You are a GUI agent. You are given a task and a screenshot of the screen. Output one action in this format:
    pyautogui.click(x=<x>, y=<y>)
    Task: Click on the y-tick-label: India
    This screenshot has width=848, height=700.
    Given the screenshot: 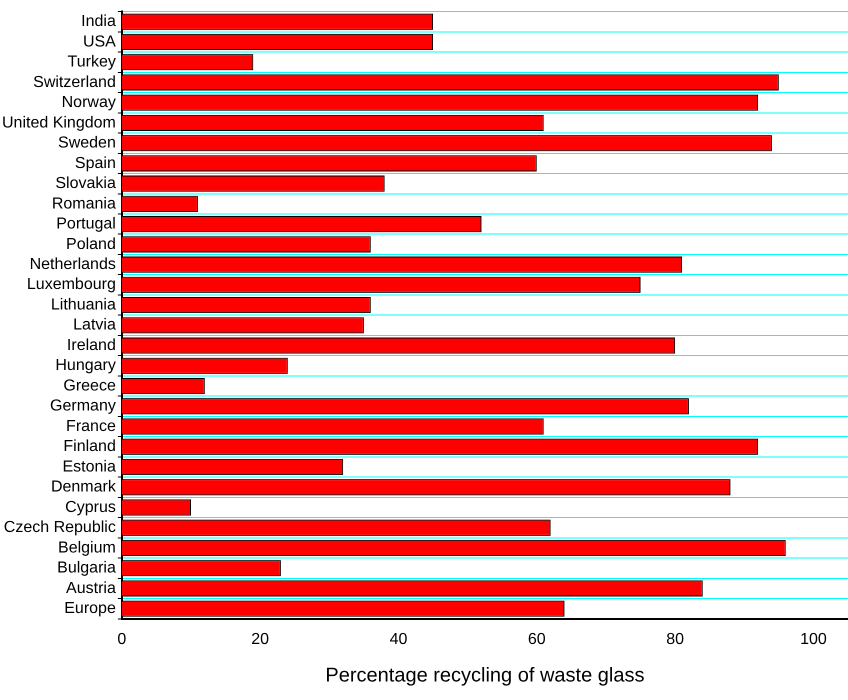 What is the action you would take?
    pyautogui.click(x=98, y=21)
    